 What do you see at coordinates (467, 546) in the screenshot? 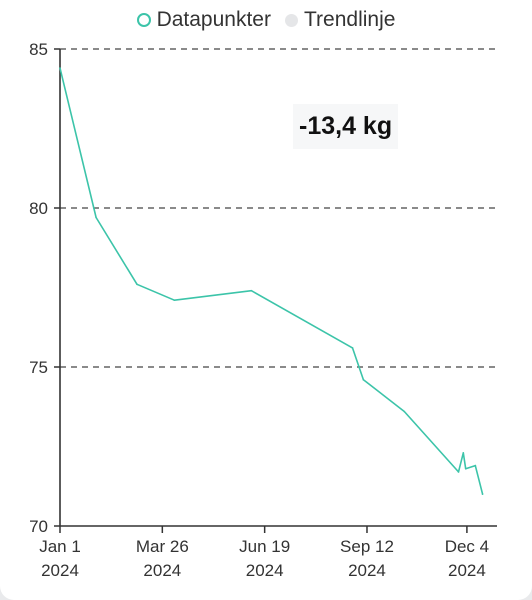
I see `x-tick-label: Dec 4` at bounding box center [467, 546].